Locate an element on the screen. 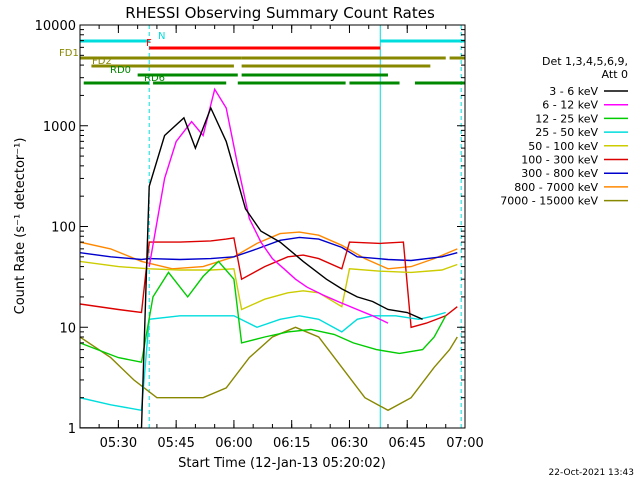 The image size is (640, 480). status-label-f: F is located at coordinates (149, 43).